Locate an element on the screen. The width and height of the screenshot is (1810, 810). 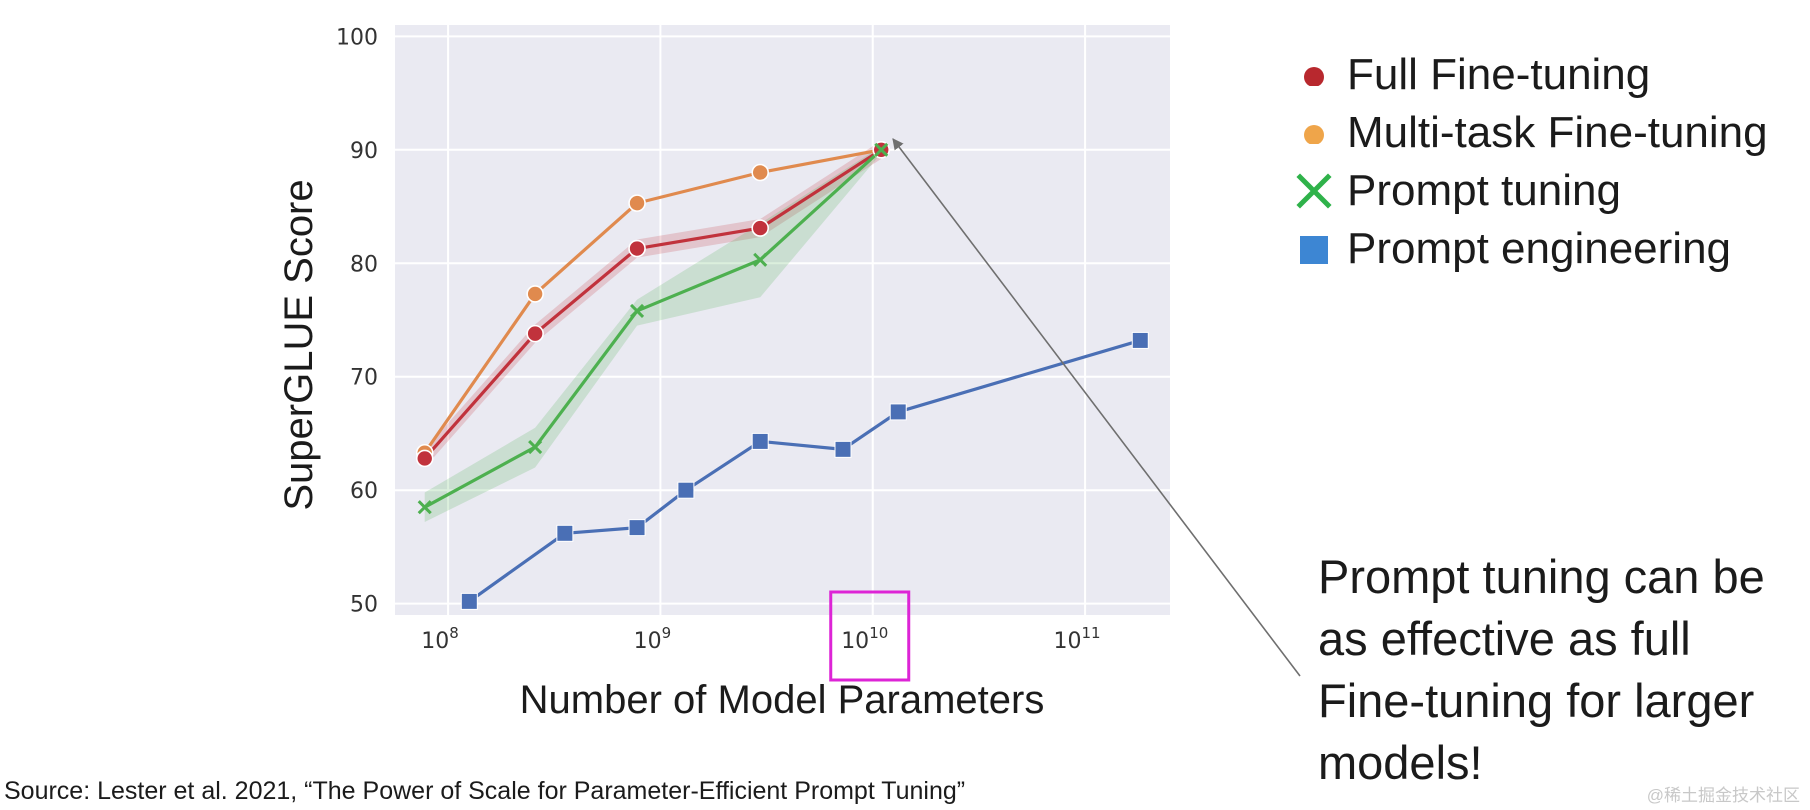
legend-label: Prompt engineering is located at coordinates (1539, 248).